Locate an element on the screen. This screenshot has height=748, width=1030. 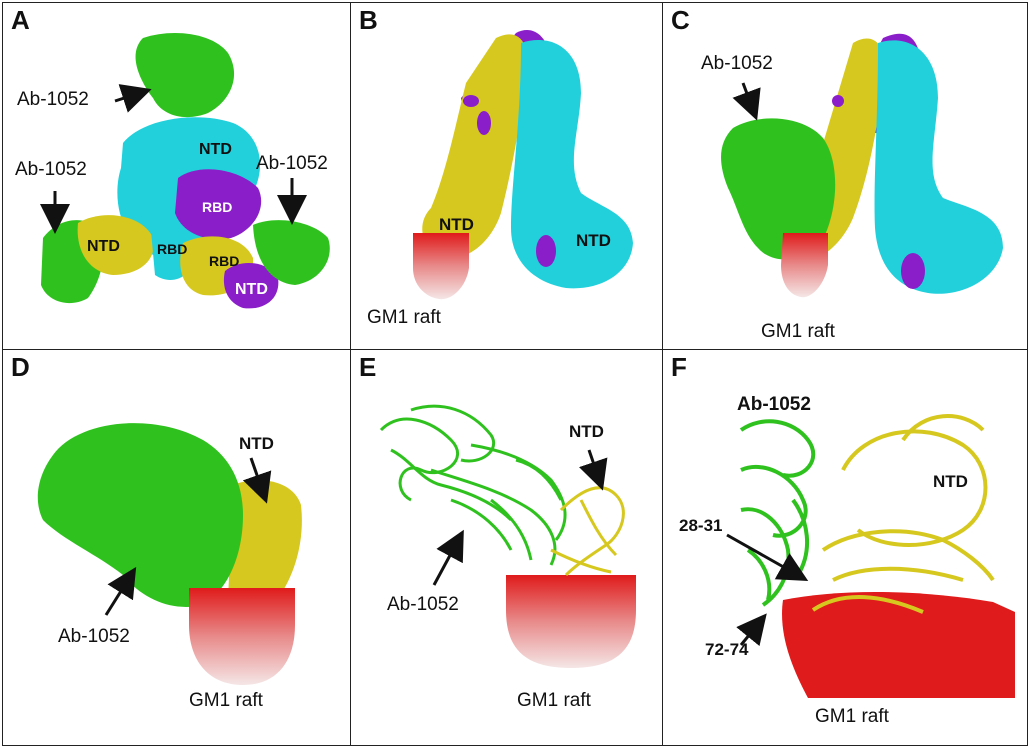
panel-d-raft: GM1 raft is located at coordinates (226, 700).